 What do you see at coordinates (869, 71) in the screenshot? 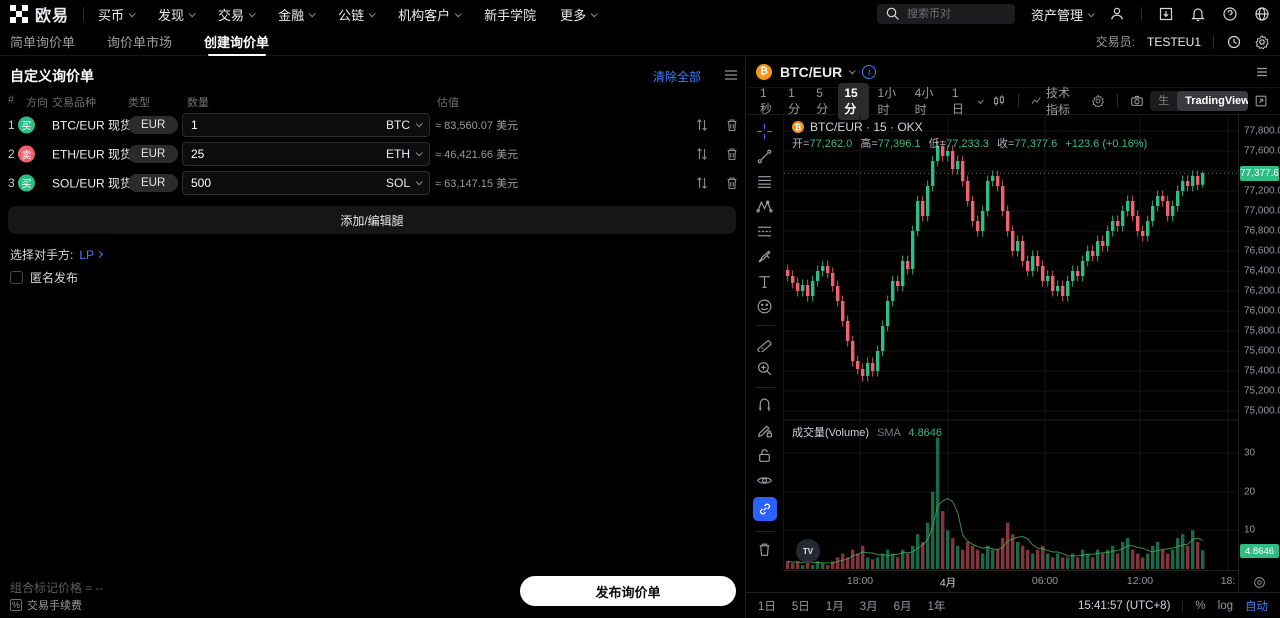
I see `info-icon: i` at bounding box center [869, 71].